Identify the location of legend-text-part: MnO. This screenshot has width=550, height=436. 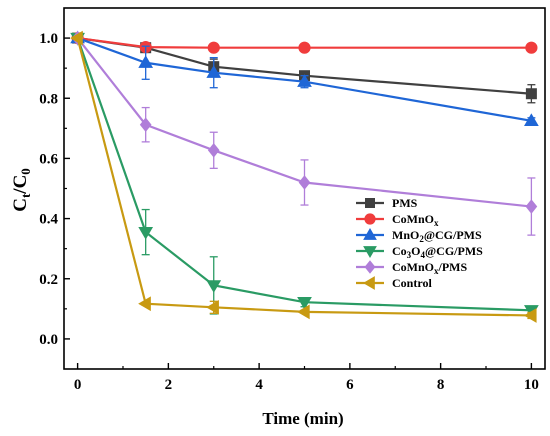
(405, 235).